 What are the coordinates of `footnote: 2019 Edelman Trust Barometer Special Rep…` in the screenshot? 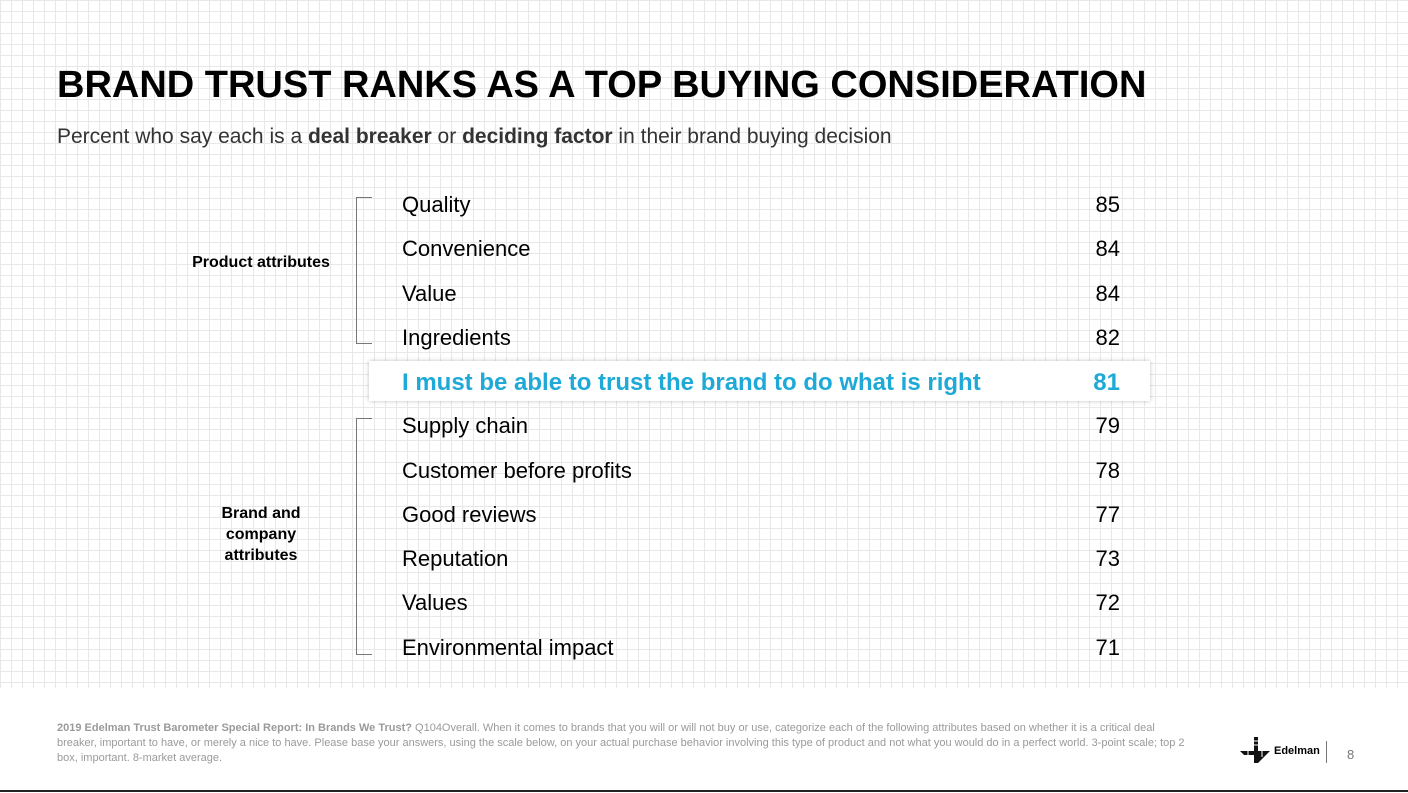 It's located at (622, 743).